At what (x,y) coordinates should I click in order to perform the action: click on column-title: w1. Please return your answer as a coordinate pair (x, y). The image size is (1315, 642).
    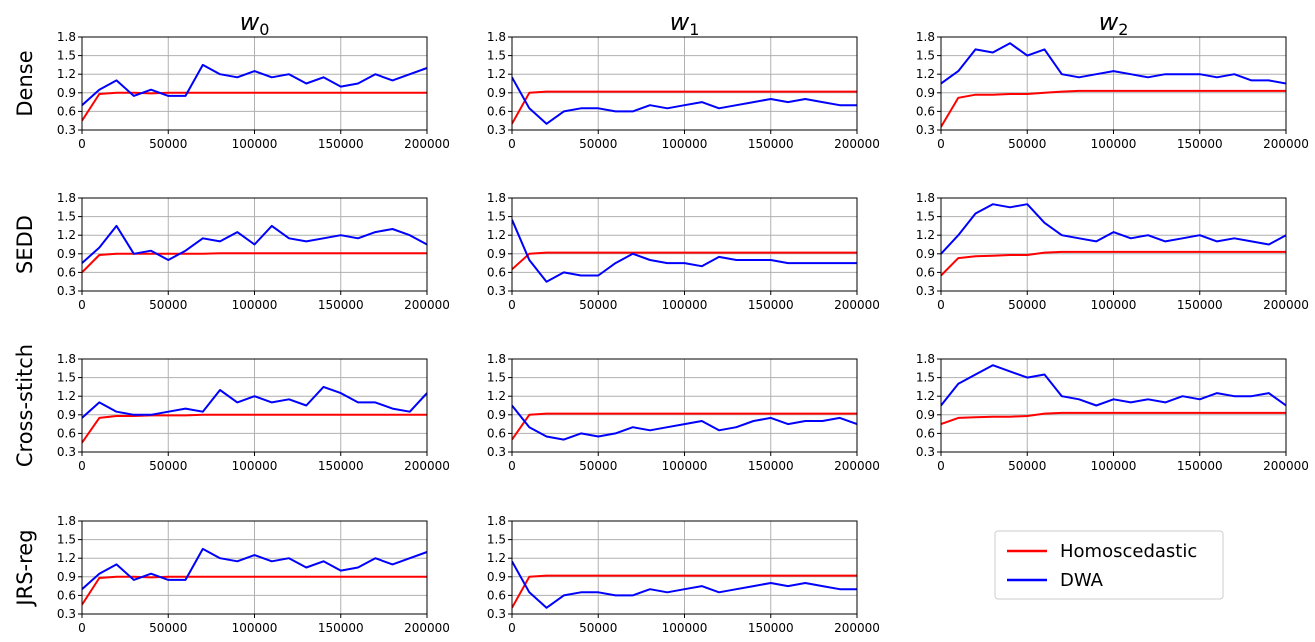
    Looking at the image, I should click on (685, 23).